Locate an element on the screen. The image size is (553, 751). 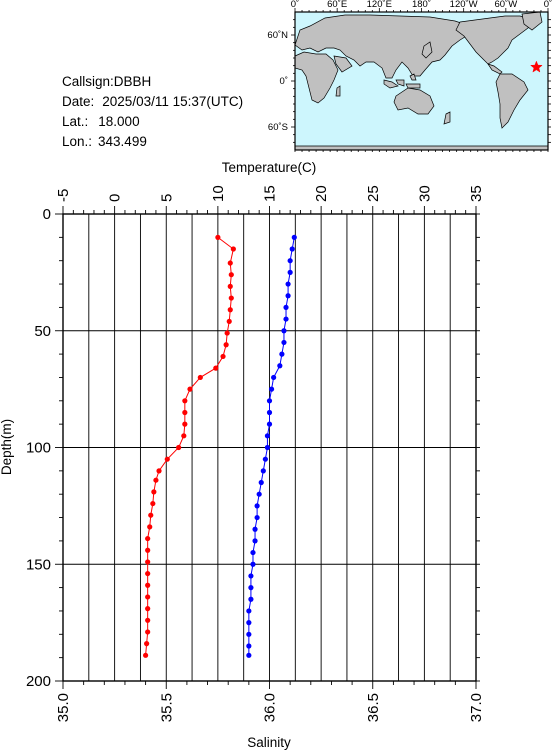
depth-tick-label: 100 is located at coordinates (38, 448).